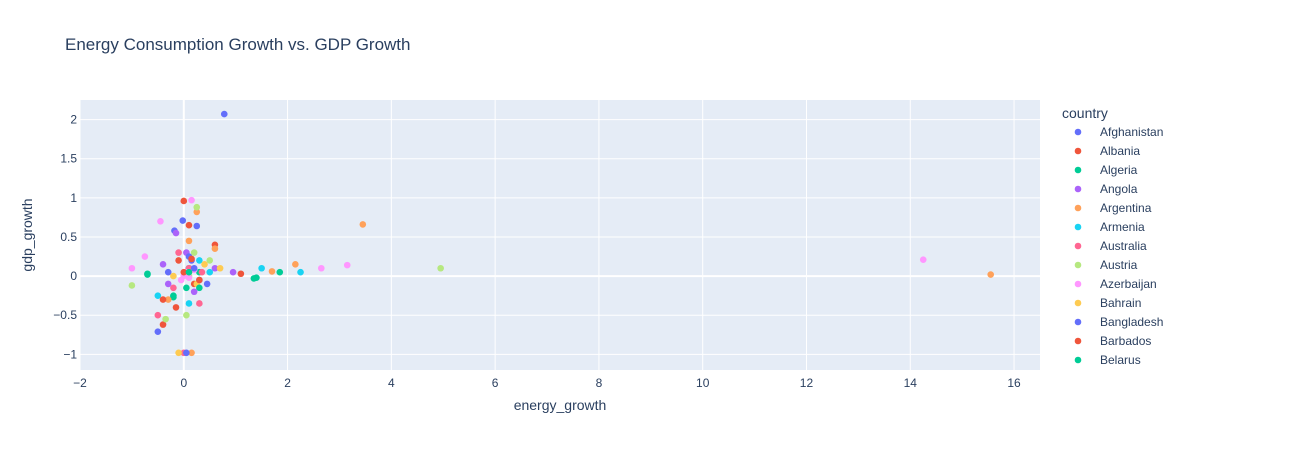  I want to click on legend-item-barbados: Barbados, so click(1113, 341).